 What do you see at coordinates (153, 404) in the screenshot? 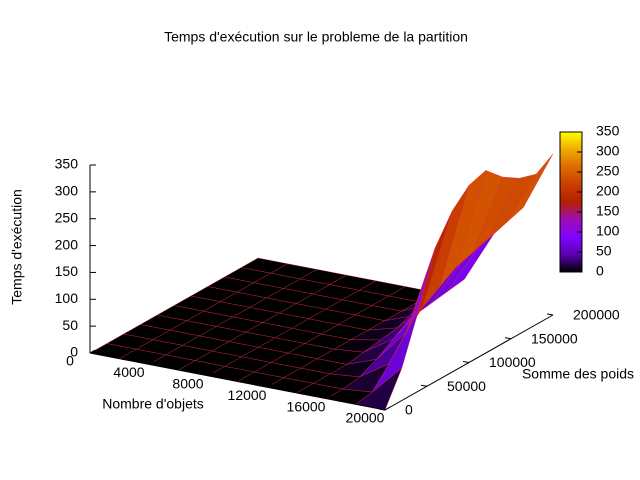
I see `x-axis-label: Nombre d'objets` at bounding box center [153, 404].